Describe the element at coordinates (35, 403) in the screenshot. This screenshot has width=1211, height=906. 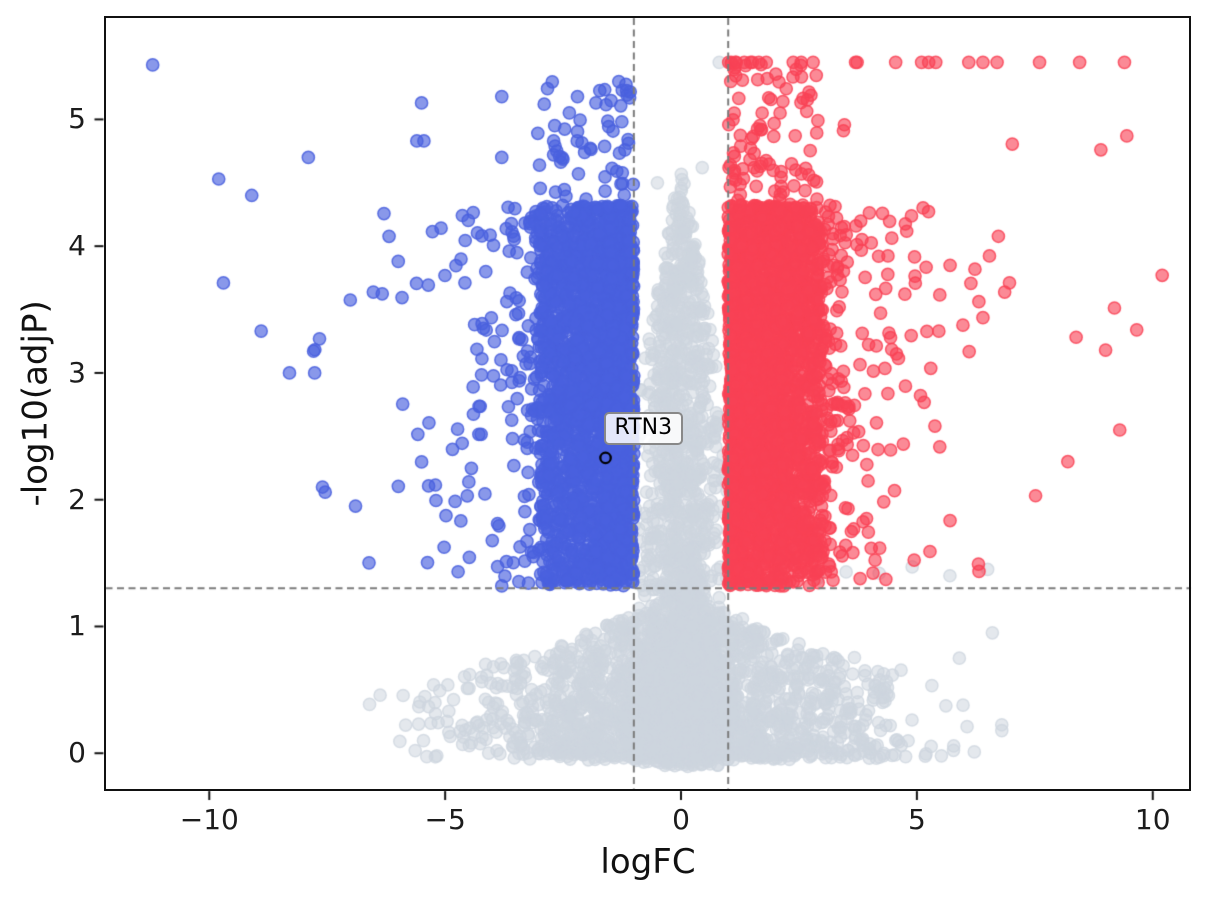
I see `y-axis-label: -log10(adjP)` at that location.